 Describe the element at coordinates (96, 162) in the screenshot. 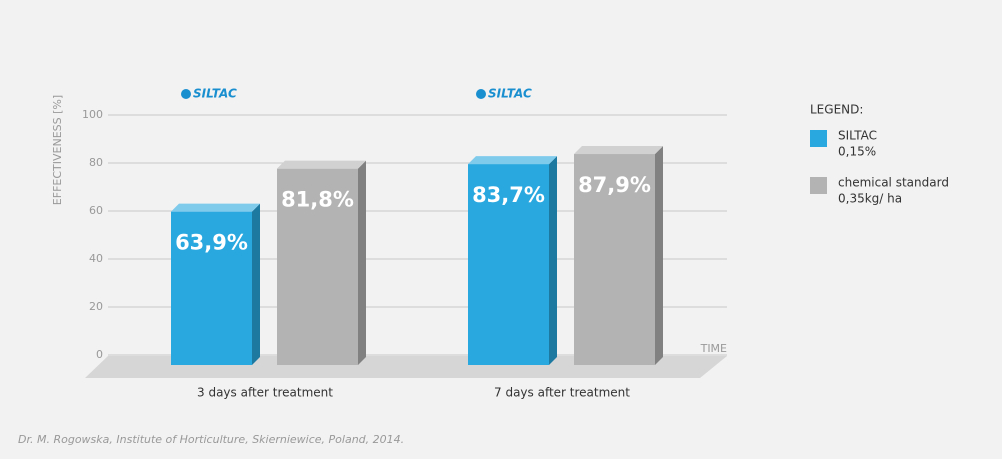

I see `y-tick-label: 80` at that location.